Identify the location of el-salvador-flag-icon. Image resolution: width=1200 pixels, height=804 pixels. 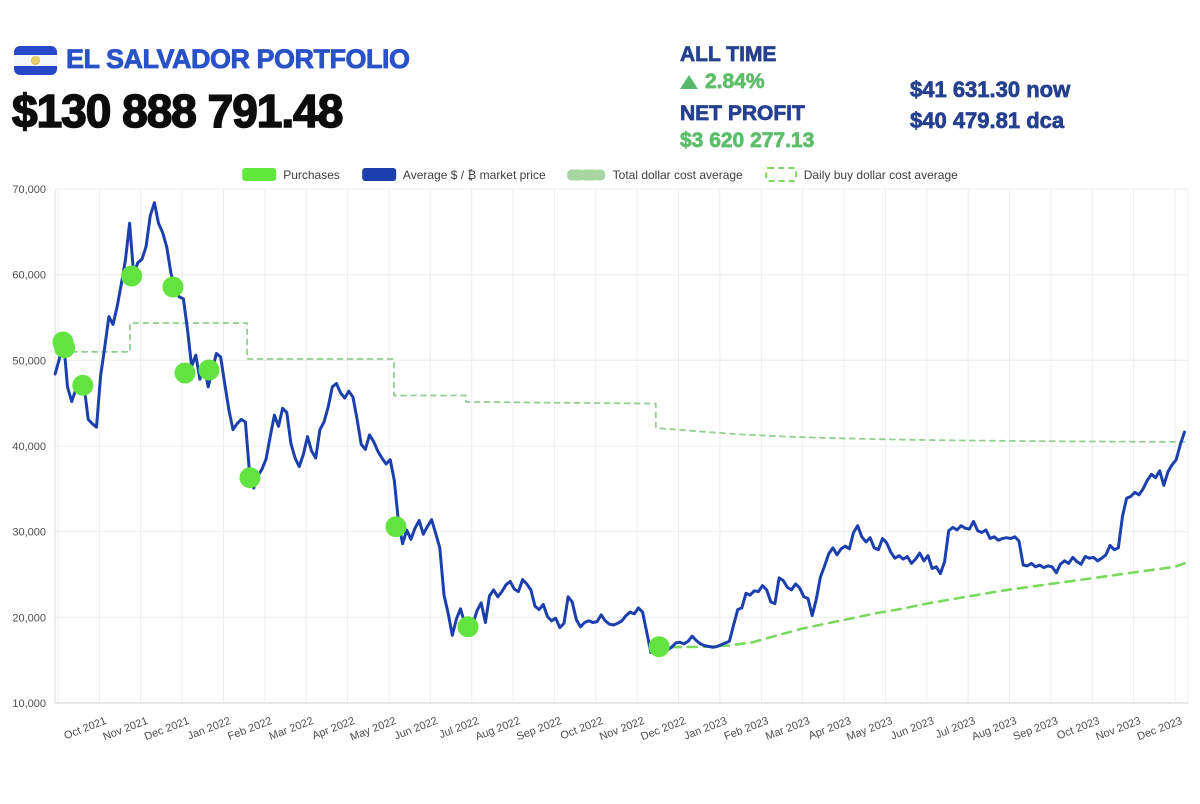
(35, 60).